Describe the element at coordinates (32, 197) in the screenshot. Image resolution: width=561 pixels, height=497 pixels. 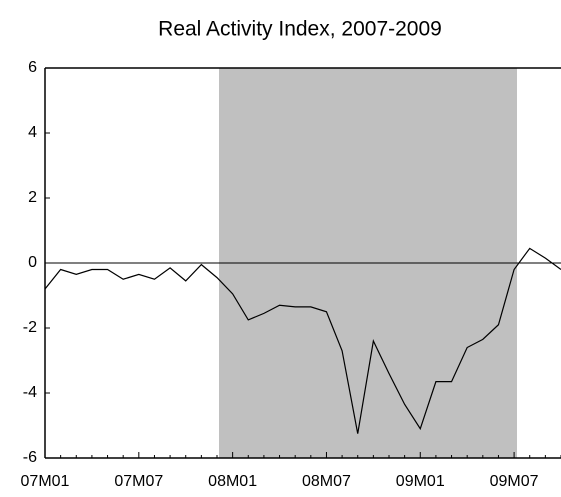
I see `y-tick-label: 2` at that location.